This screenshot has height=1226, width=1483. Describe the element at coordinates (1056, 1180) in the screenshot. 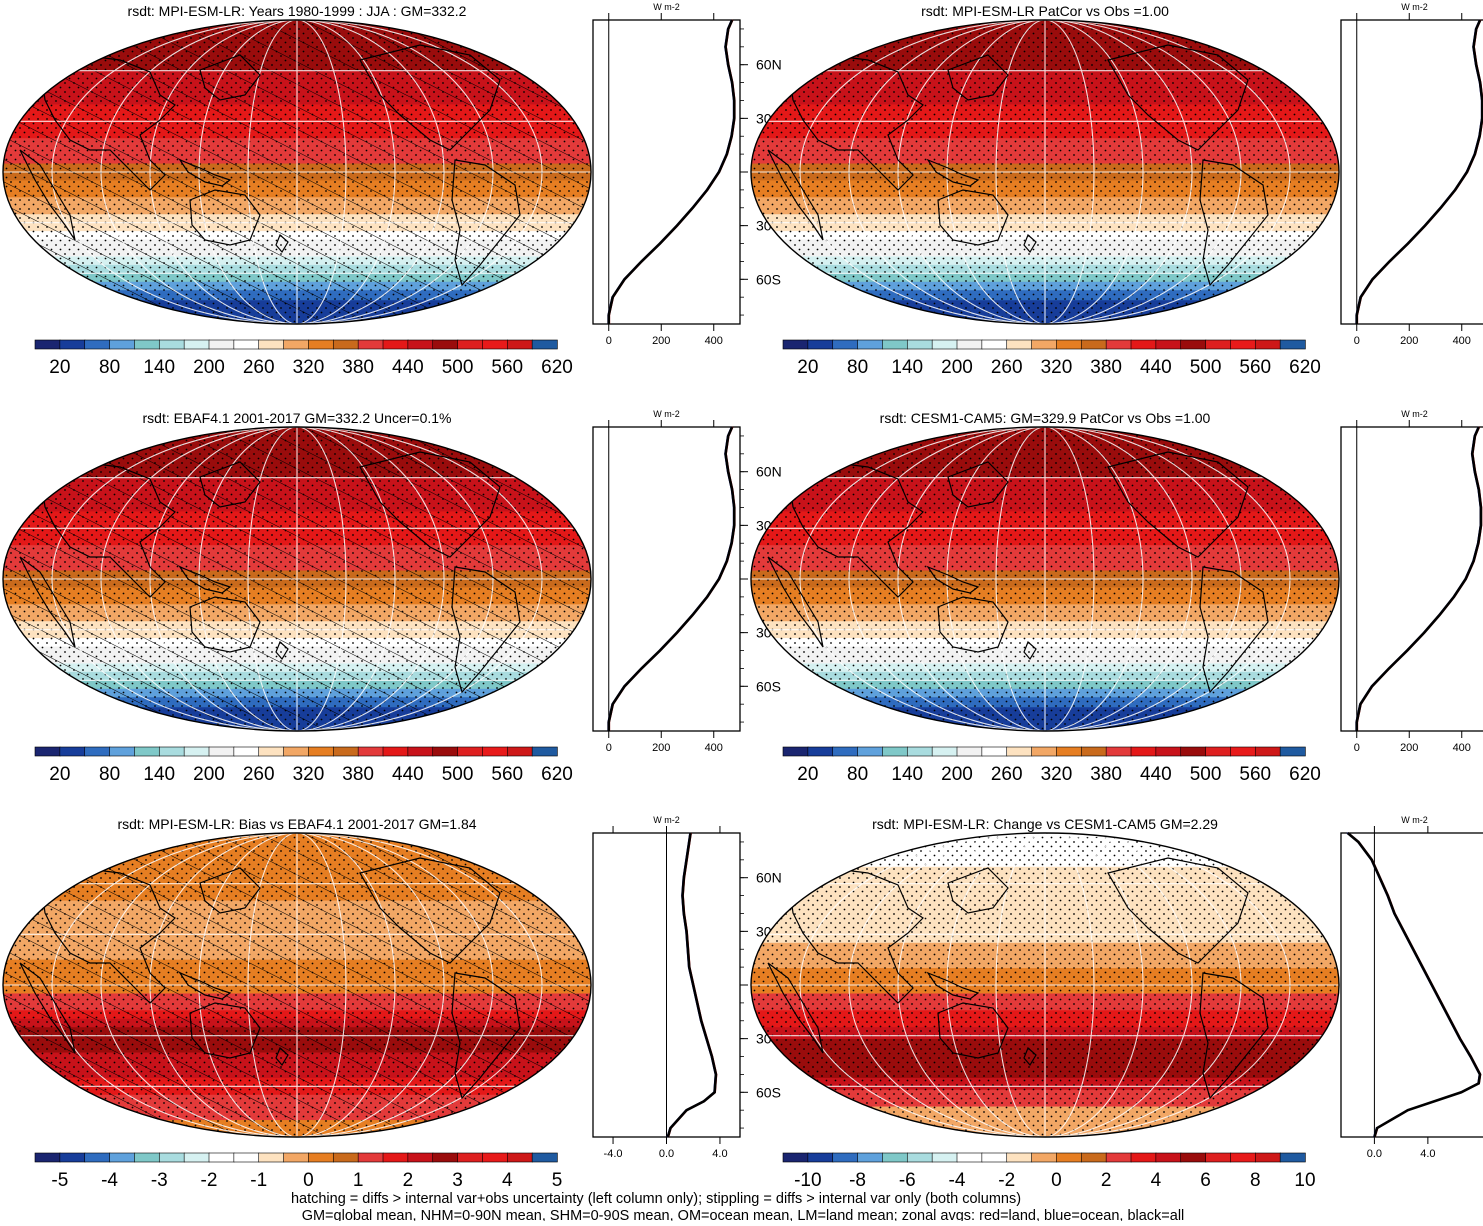

I see `colorbar-label: 0` at that location.